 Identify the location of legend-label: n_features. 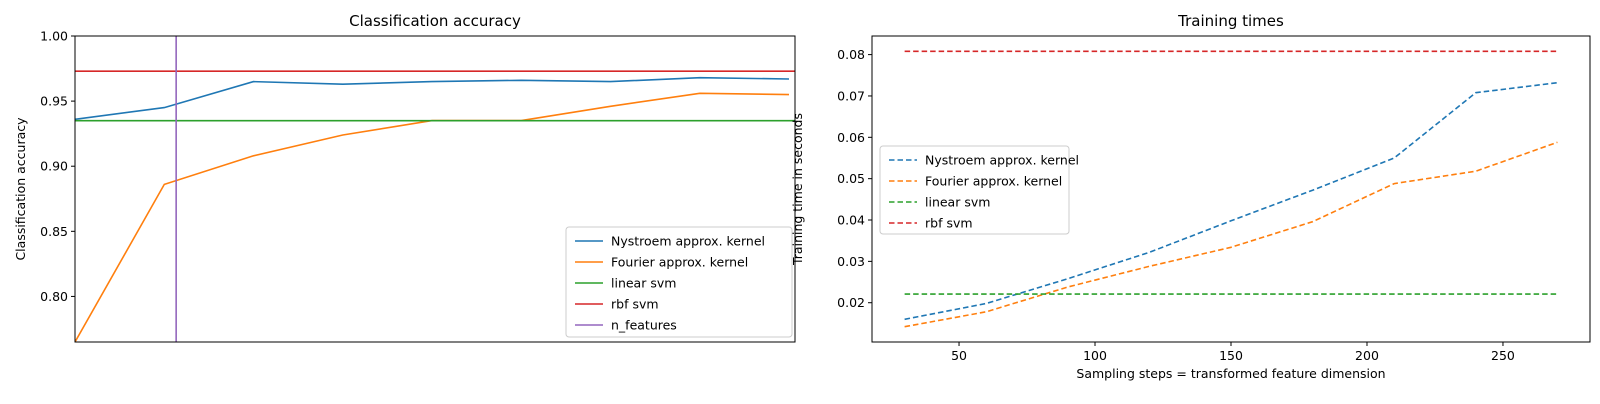
(644, 325).